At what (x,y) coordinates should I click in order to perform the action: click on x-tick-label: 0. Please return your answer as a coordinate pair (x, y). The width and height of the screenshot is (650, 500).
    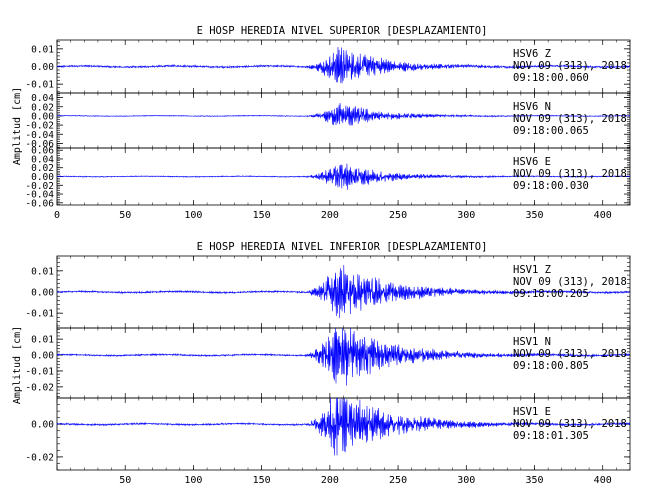
    Looking at the image, I should click on (57, 215).